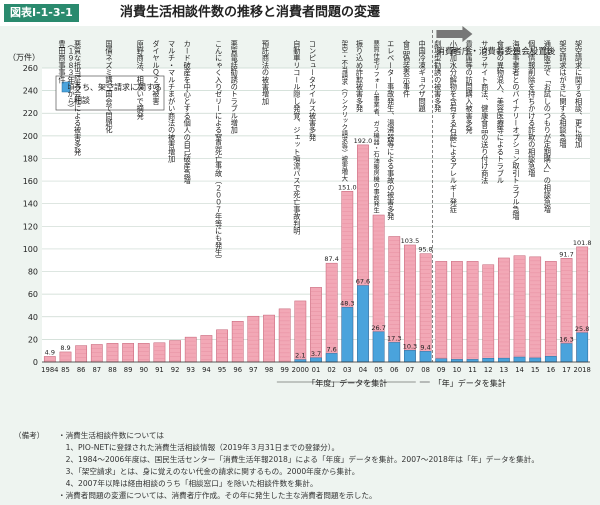 This screenshot has height=505, width=600. Describe the element at coordinates (532, 108) in the screenshot. I see `annotation-text: 個人情報削除を持ちかける詐欺の相談急増` at that location.